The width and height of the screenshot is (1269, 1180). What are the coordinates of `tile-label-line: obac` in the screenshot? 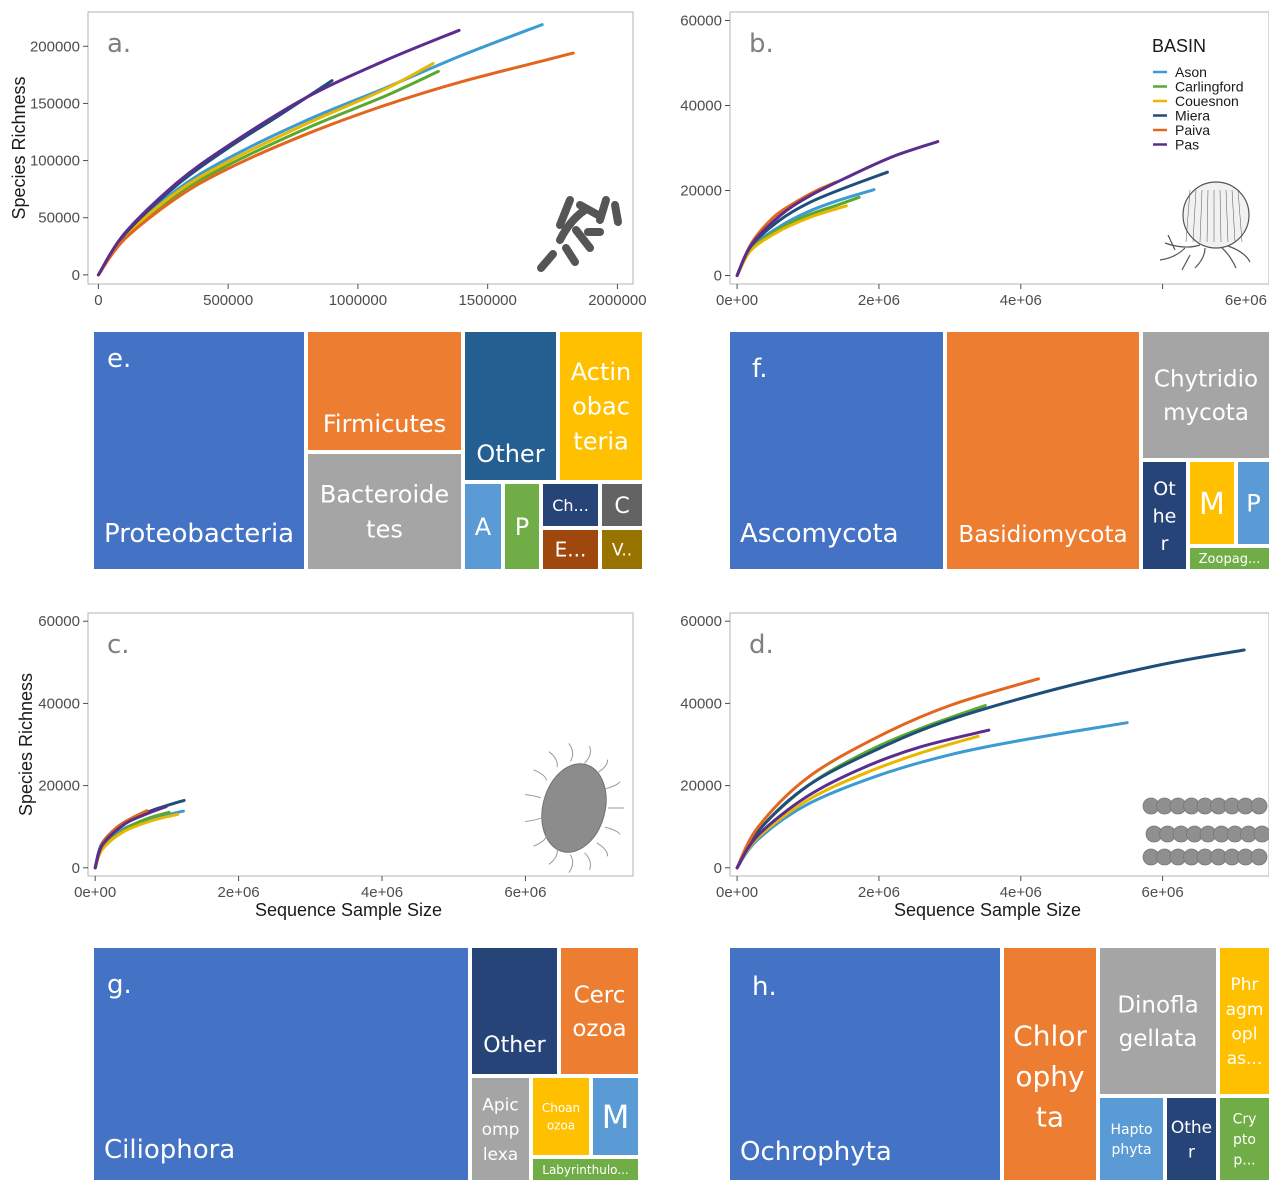 It's located at (601, 407).